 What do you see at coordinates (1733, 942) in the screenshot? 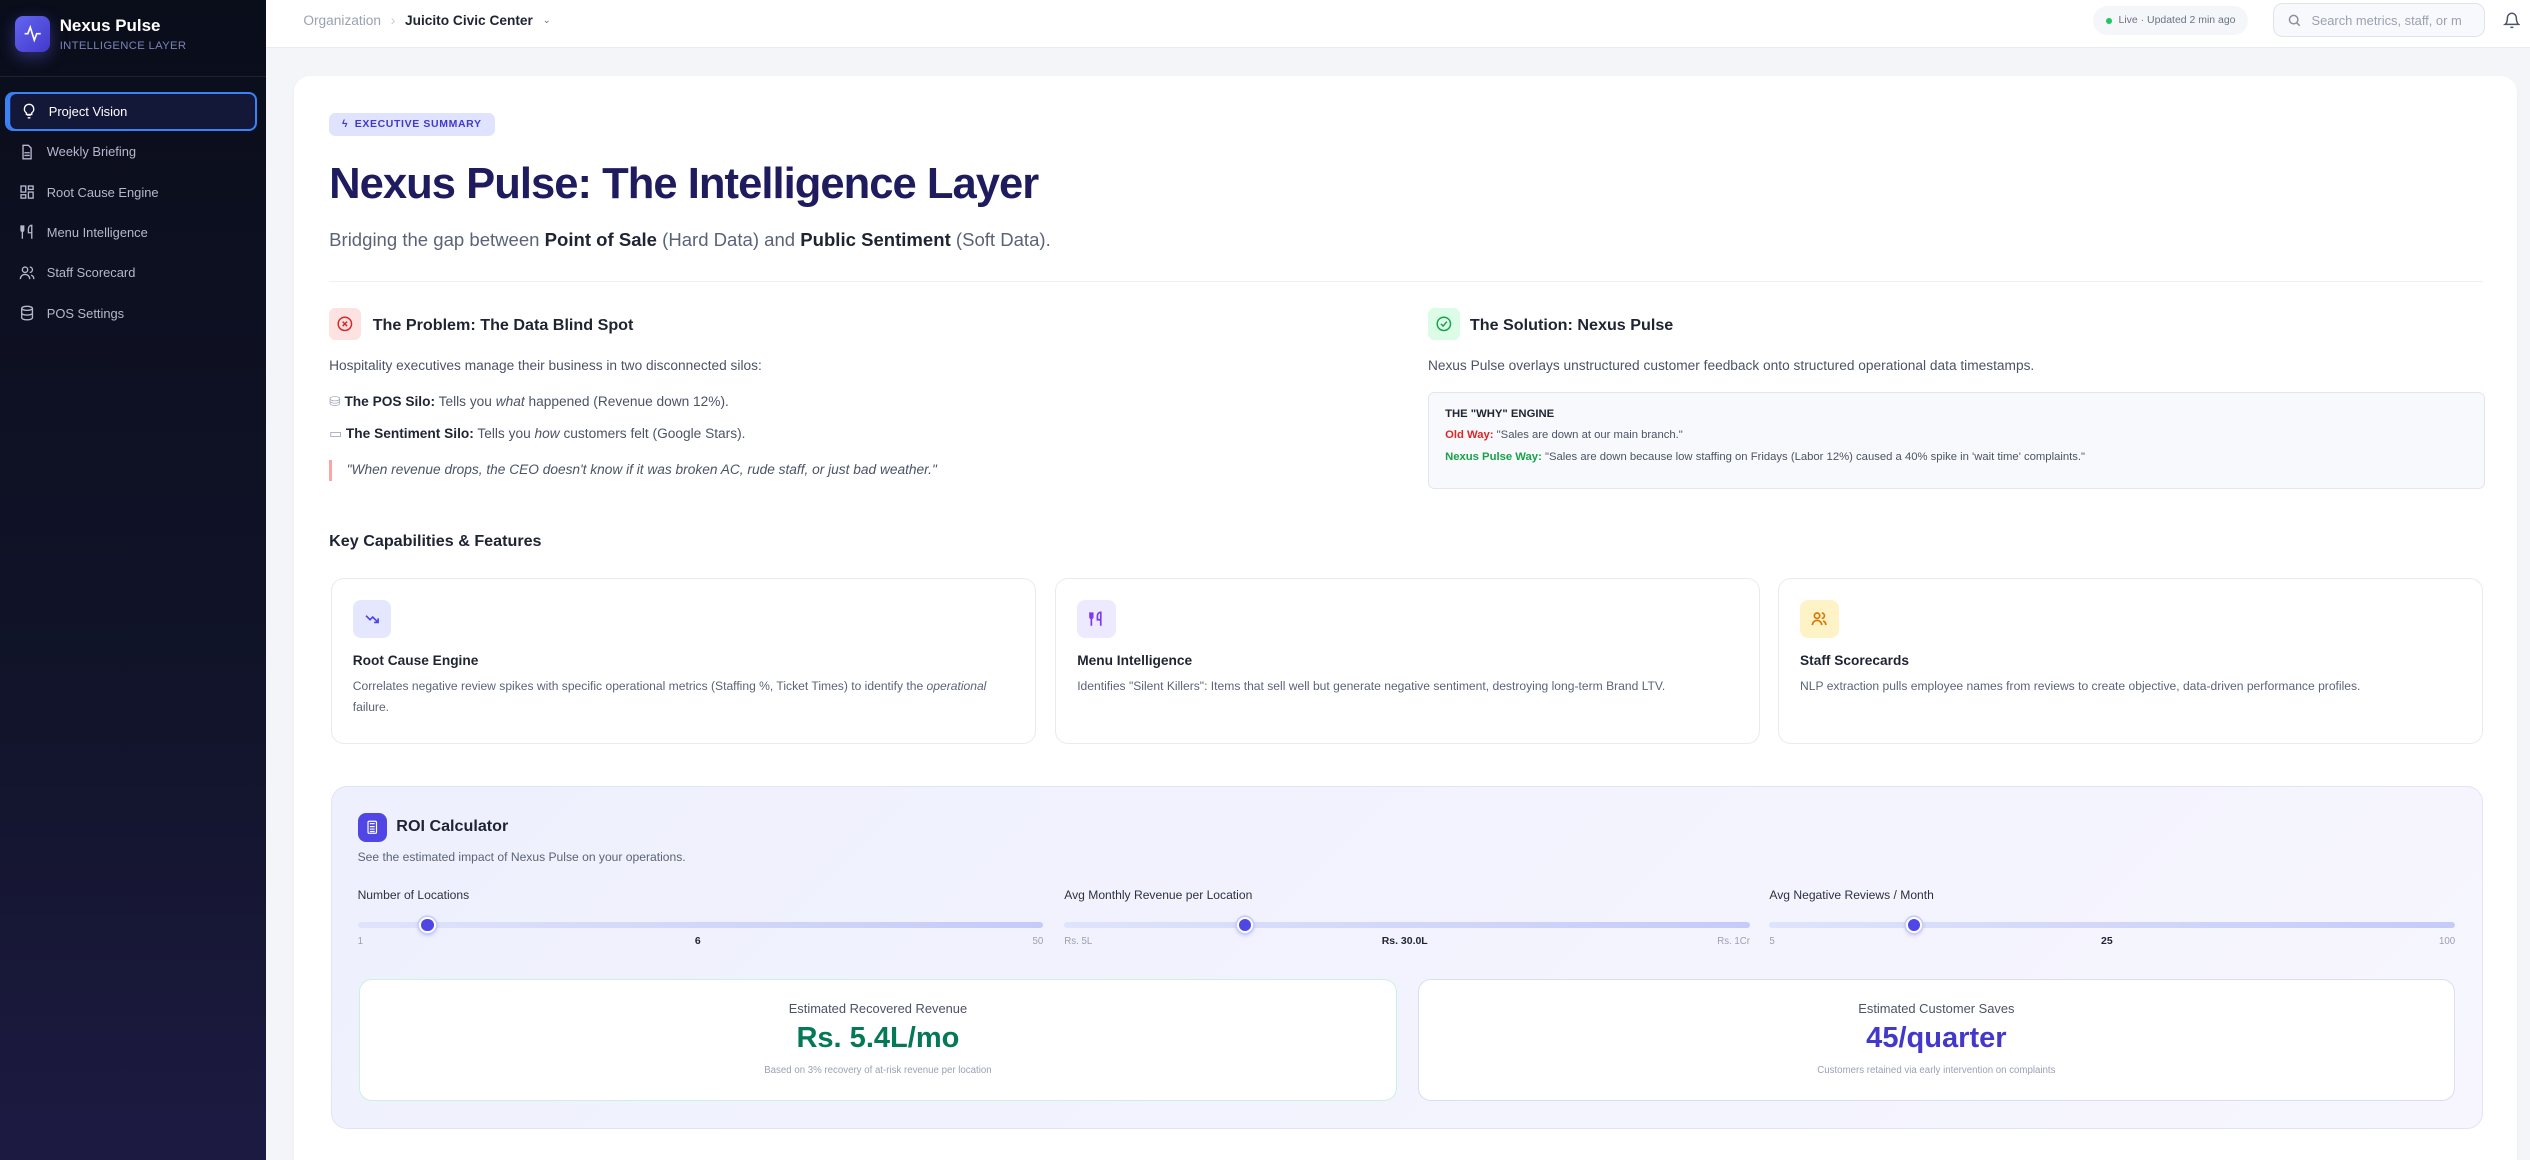
I see `slider-max: Rs. 1Cr` at bounding box center [1733, 942].